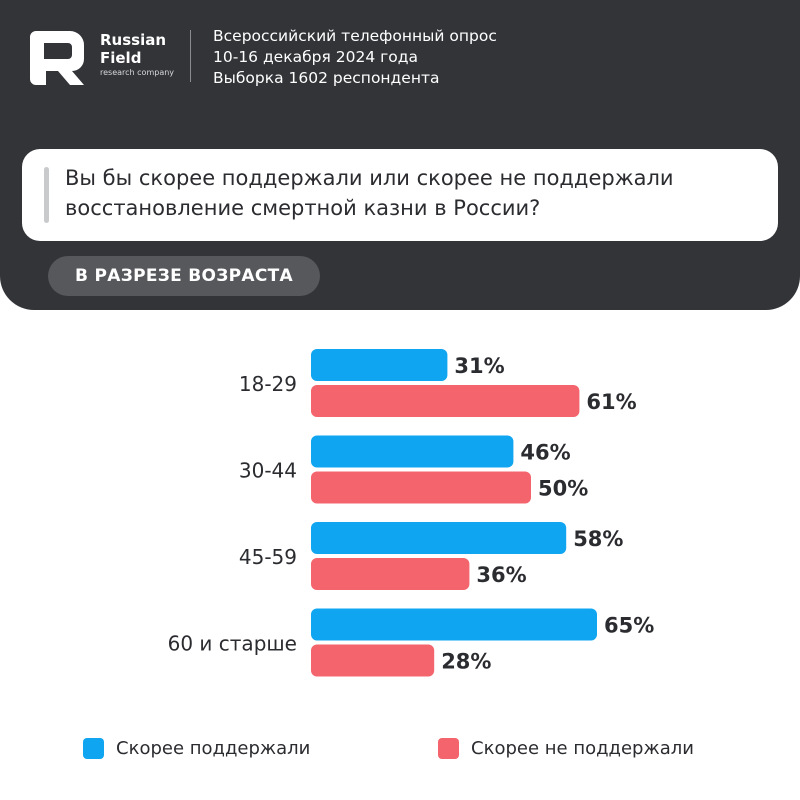 This screenshot has width=800, height=800. Describe the element at coordinates (190, 56) in the screenshot. I see `header-divider` at that location.